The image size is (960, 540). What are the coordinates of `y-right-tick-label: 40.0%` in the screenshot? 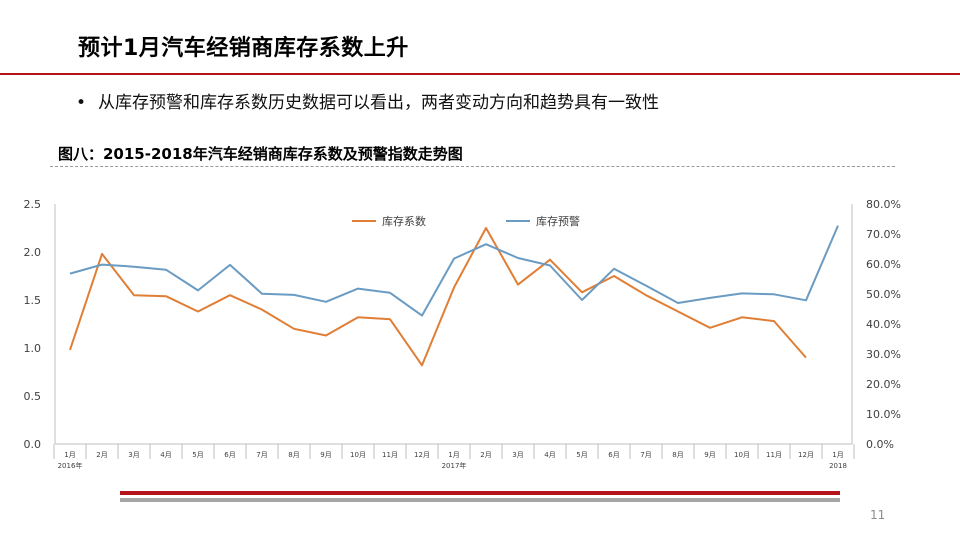 It's located at (883, 324).